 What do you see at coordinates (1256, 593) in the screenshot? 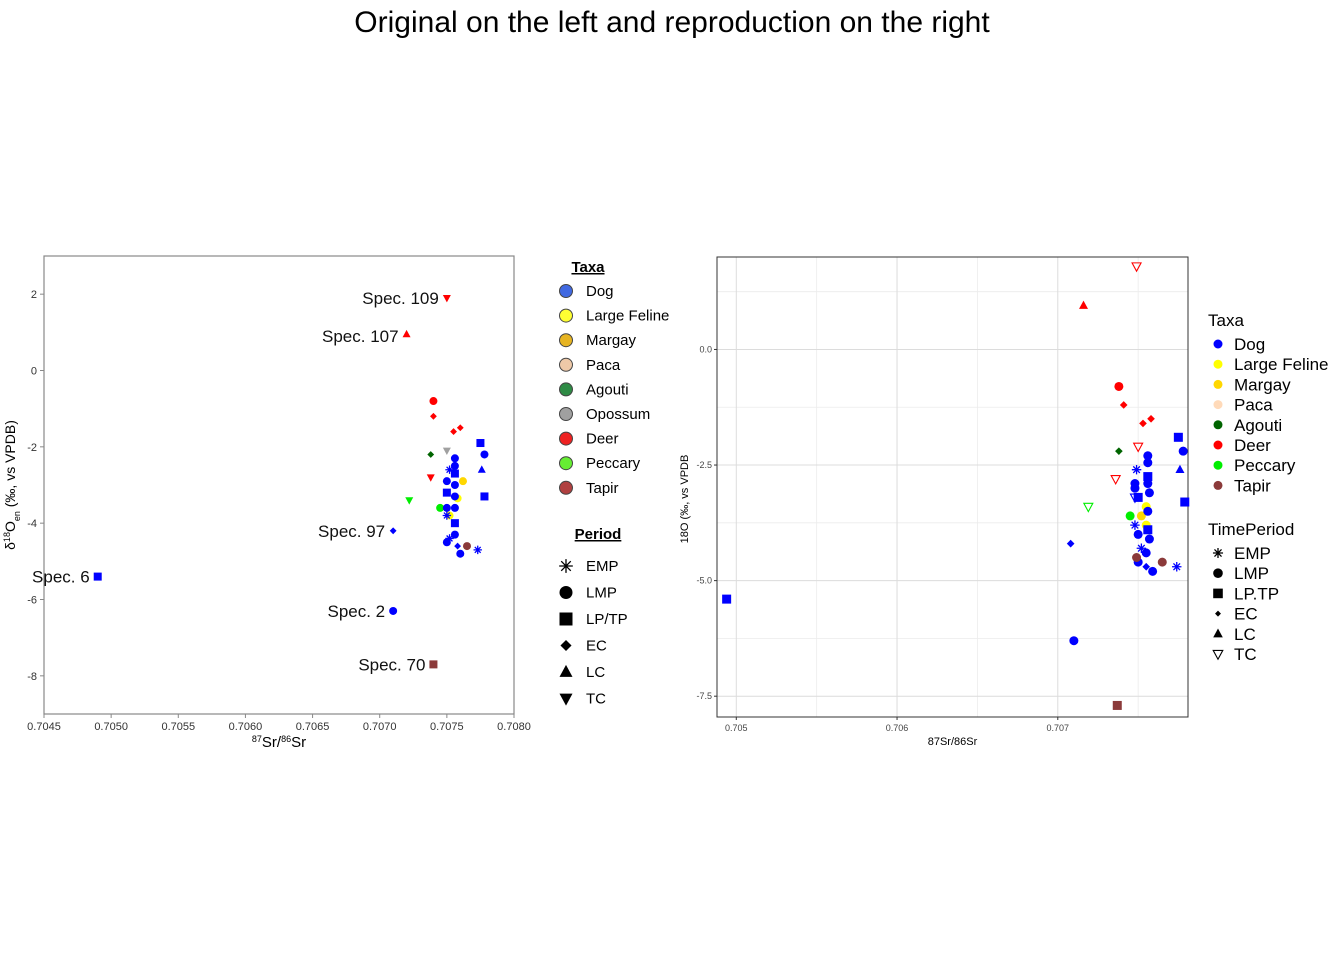
I see `legend-label-lp-tp: LP.TP` at bounding box center [1256, 593].